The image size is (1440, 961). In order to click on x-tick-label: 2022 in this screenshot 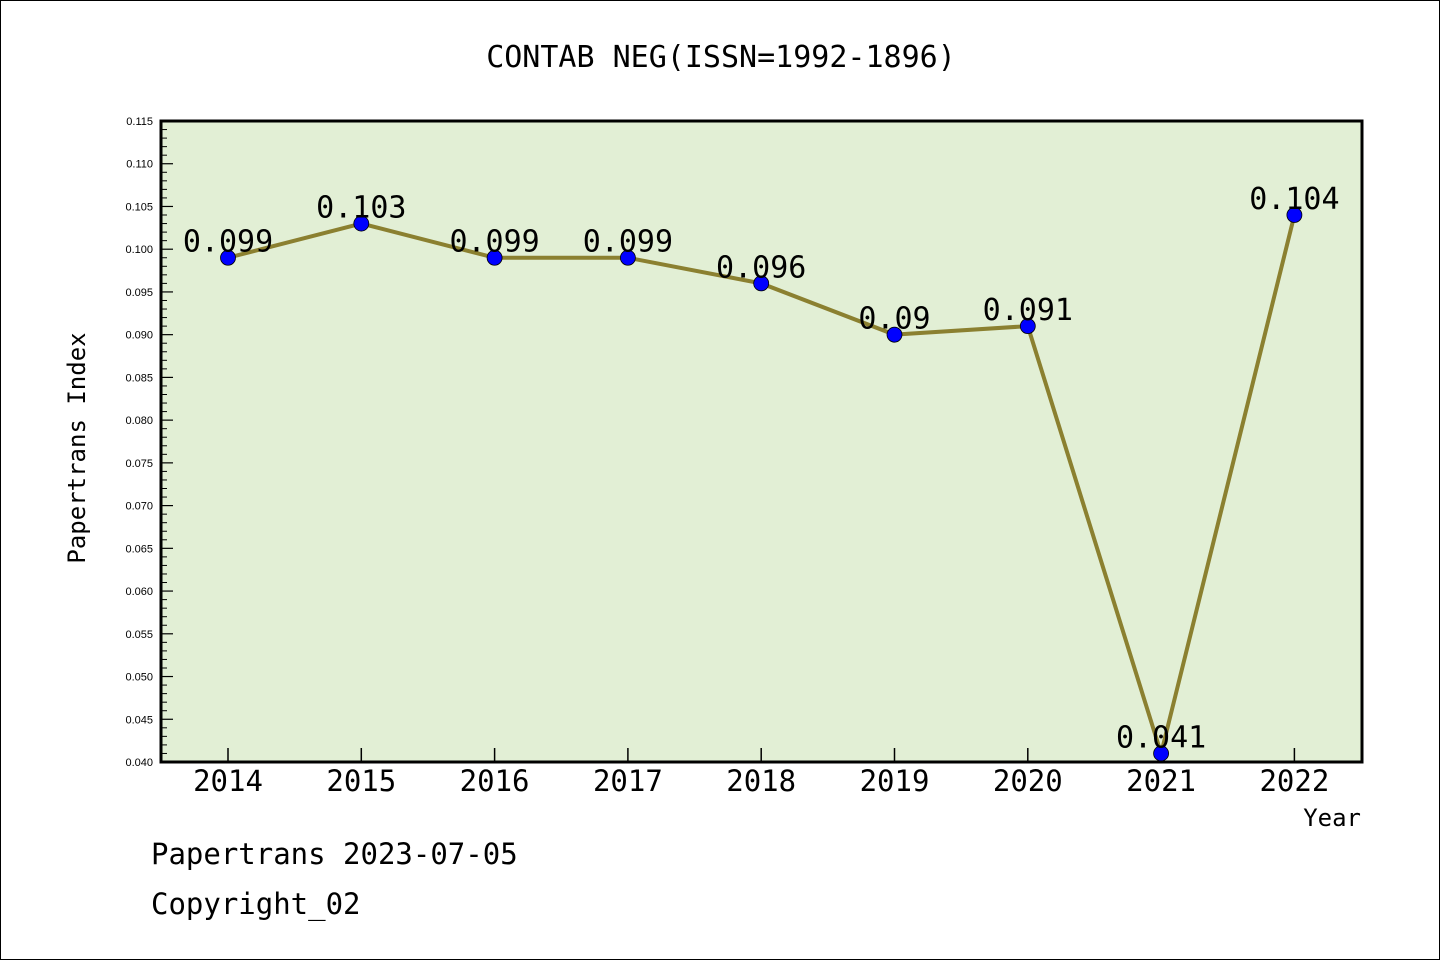, I will do `click(1294, 781)`.